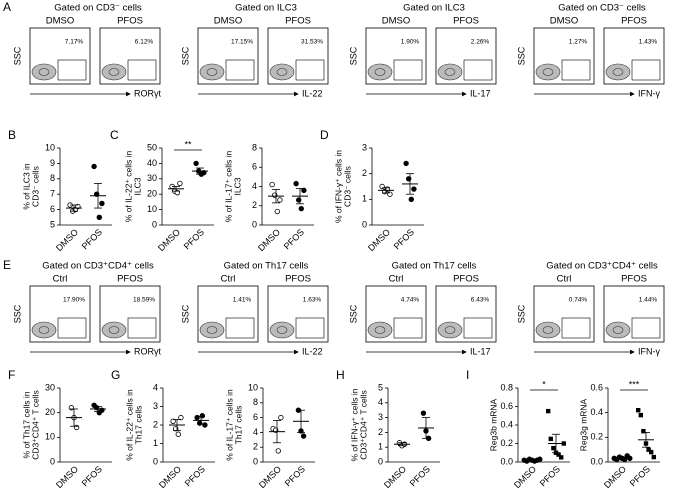  Describe the element at coordinates (50, 387) in the screenshot. I see `y-tick-label: 30` at that location.